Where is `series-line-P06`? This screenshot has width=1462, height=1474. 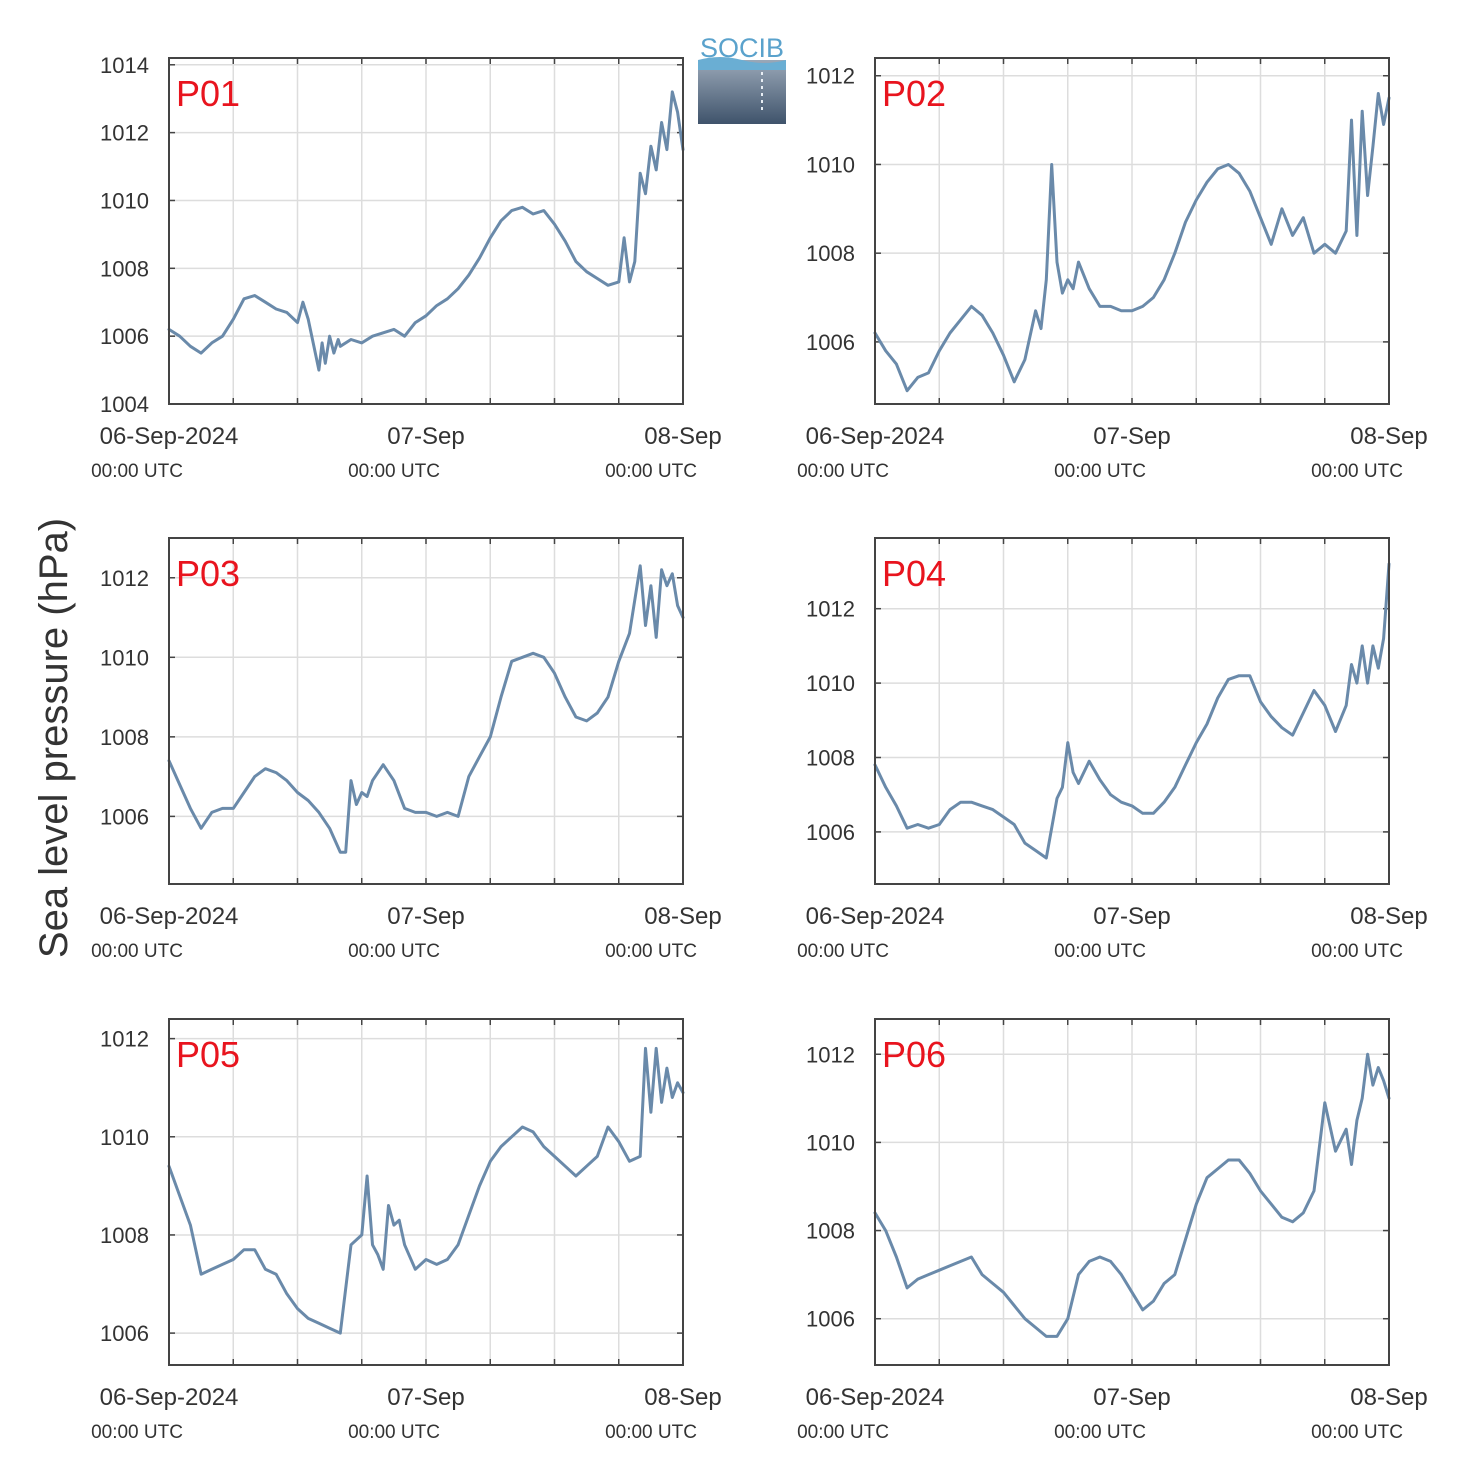 series-line-P06 is located at coordinates (1132, 1195).